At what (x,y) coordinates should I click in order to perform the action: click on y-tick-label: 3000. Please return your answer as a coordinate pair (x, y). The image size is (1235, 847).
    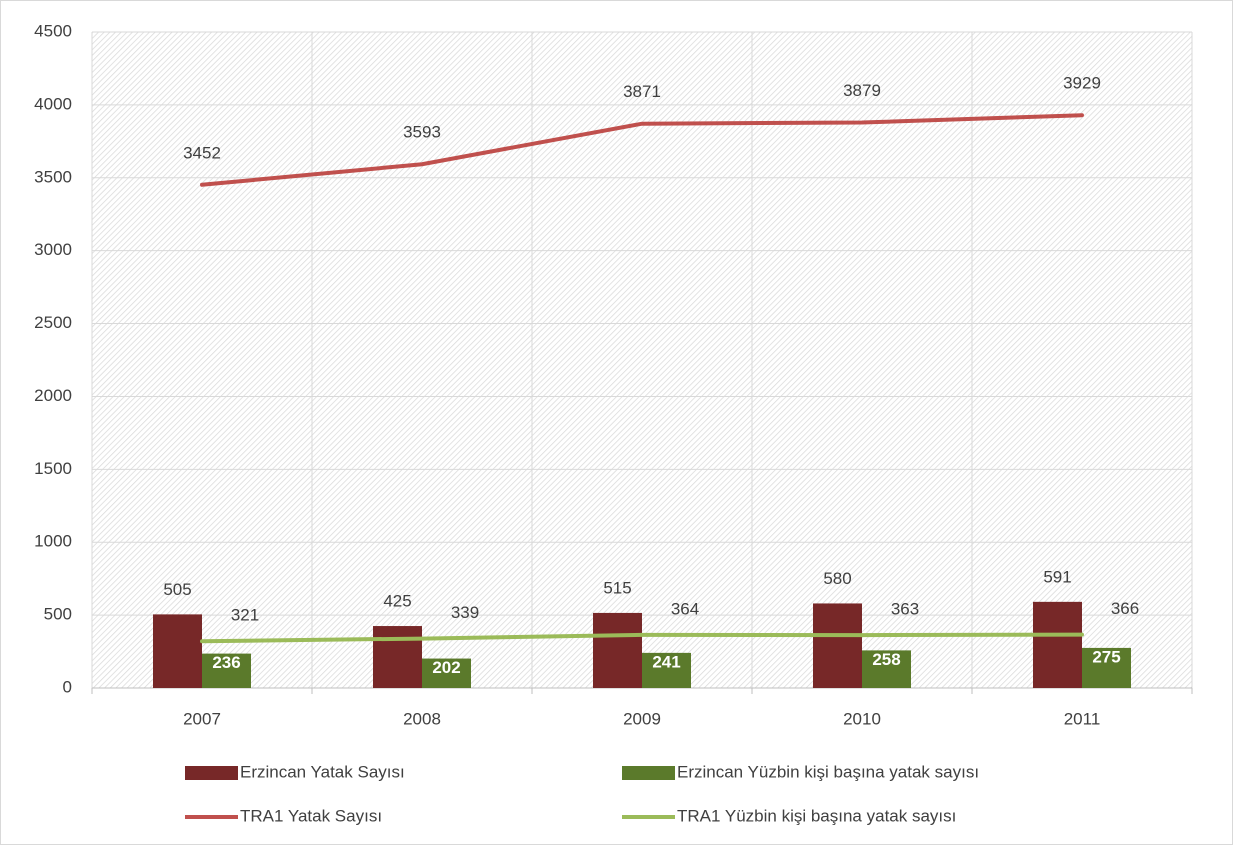
    Looking at the image, I should click on (53, 249).